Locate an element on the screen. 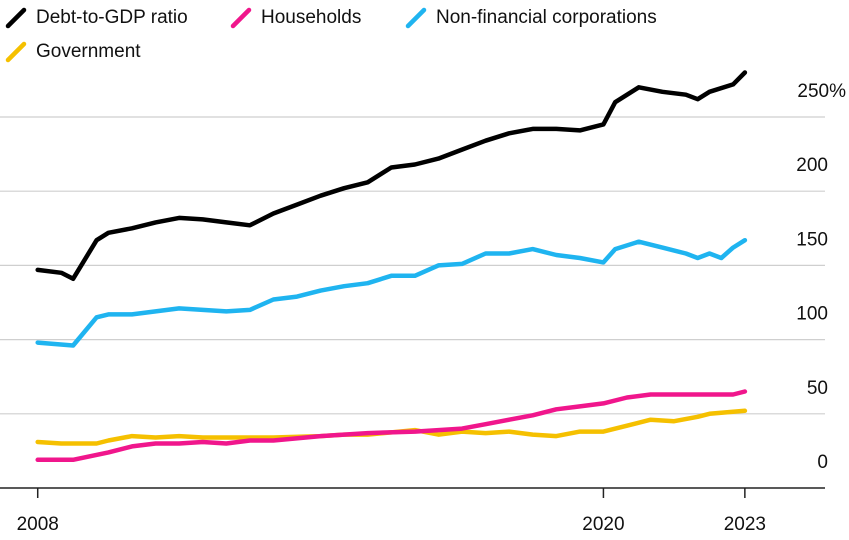 The height and width of the screenshot is (540, 849). x-tick-label: 2020 is located at coordinates (603, 524).